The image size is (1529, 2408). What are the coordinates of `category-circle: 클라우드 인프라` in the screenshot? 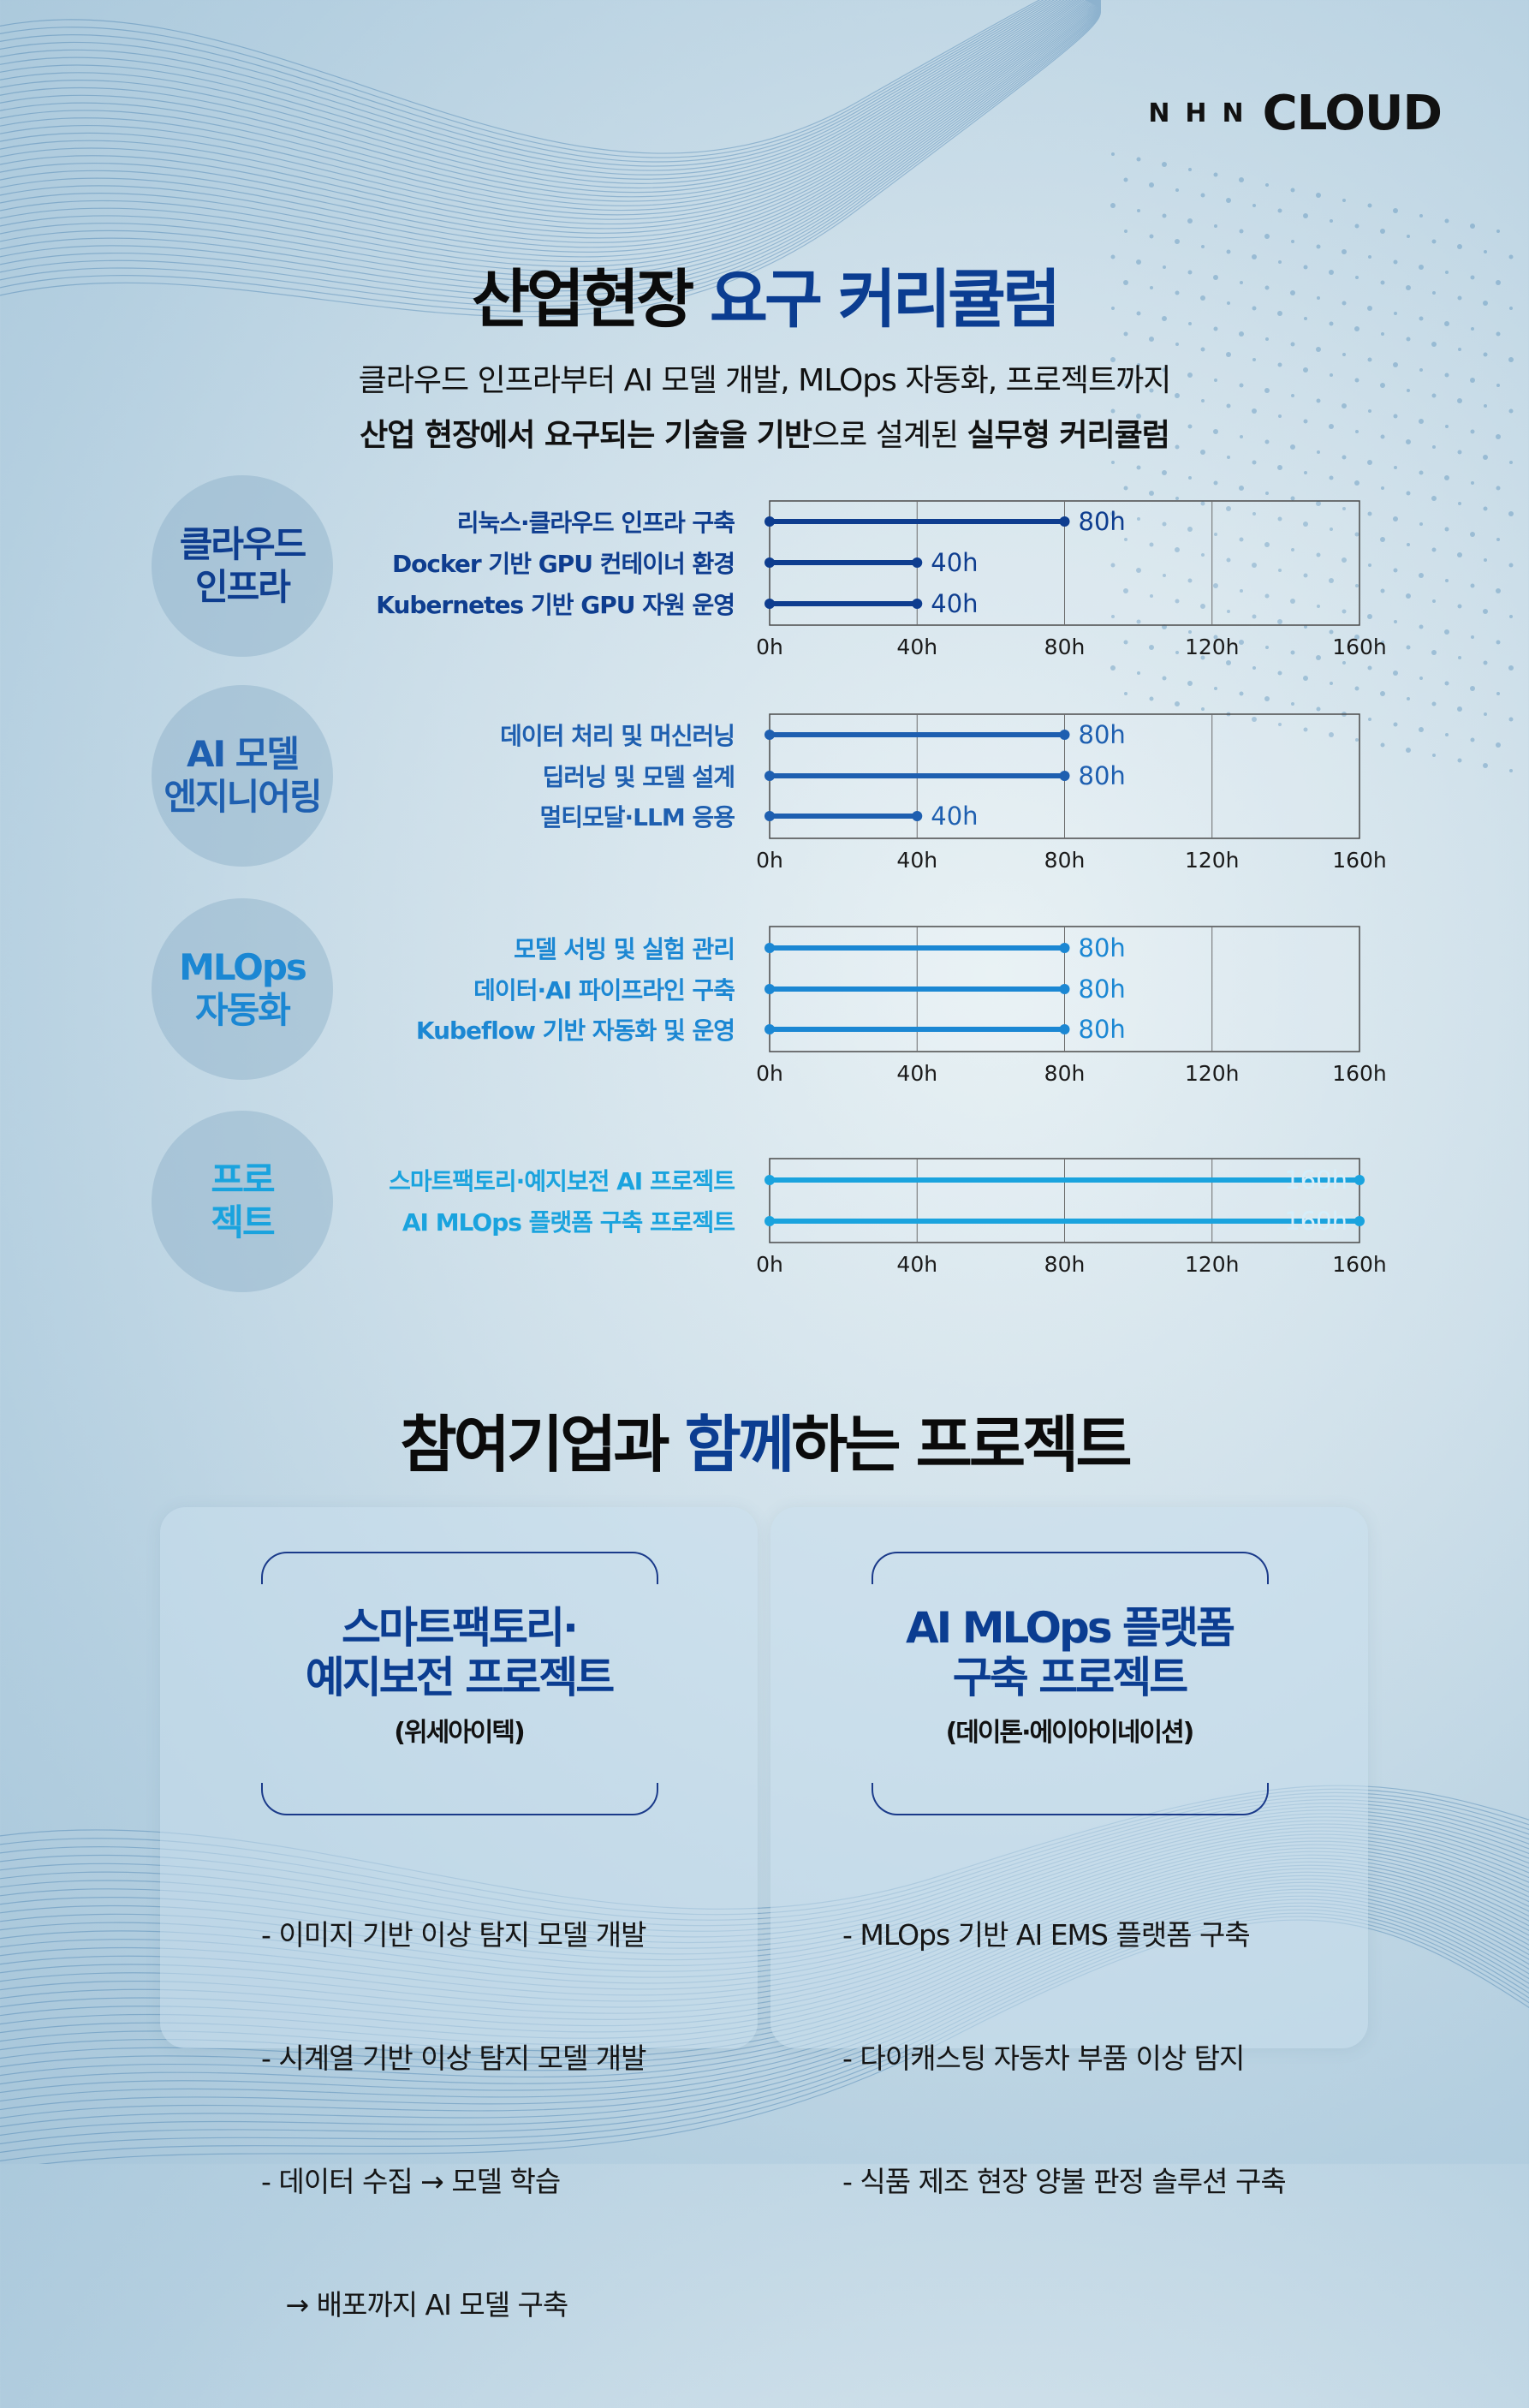 It's located at (242, 566).